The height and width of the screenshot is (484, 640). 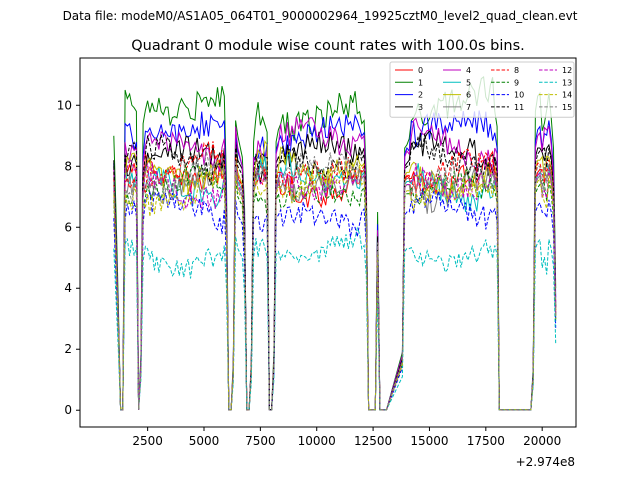 I want to click on legend-label-0: 0, so click(x=420, y=70).